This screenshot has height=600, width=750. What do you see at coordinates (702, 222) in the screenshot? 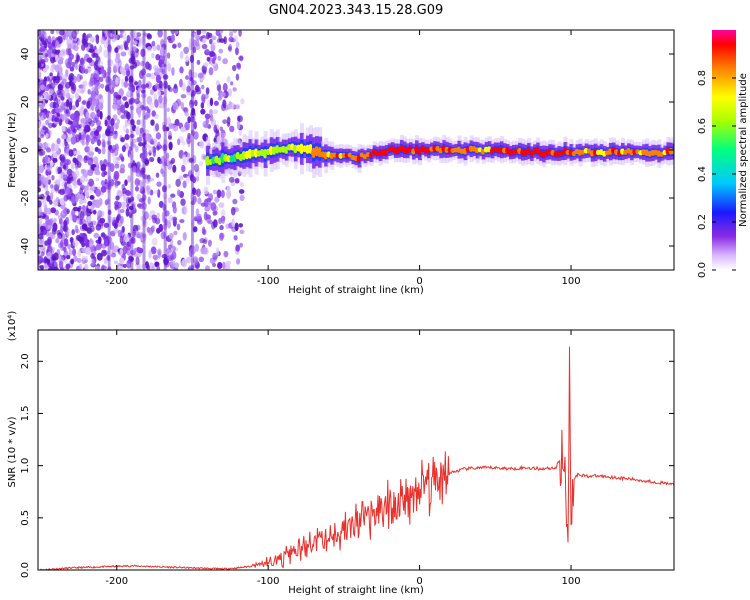
I see `colorbar-tick-label: 0.2` at bounding box center [702, 222].